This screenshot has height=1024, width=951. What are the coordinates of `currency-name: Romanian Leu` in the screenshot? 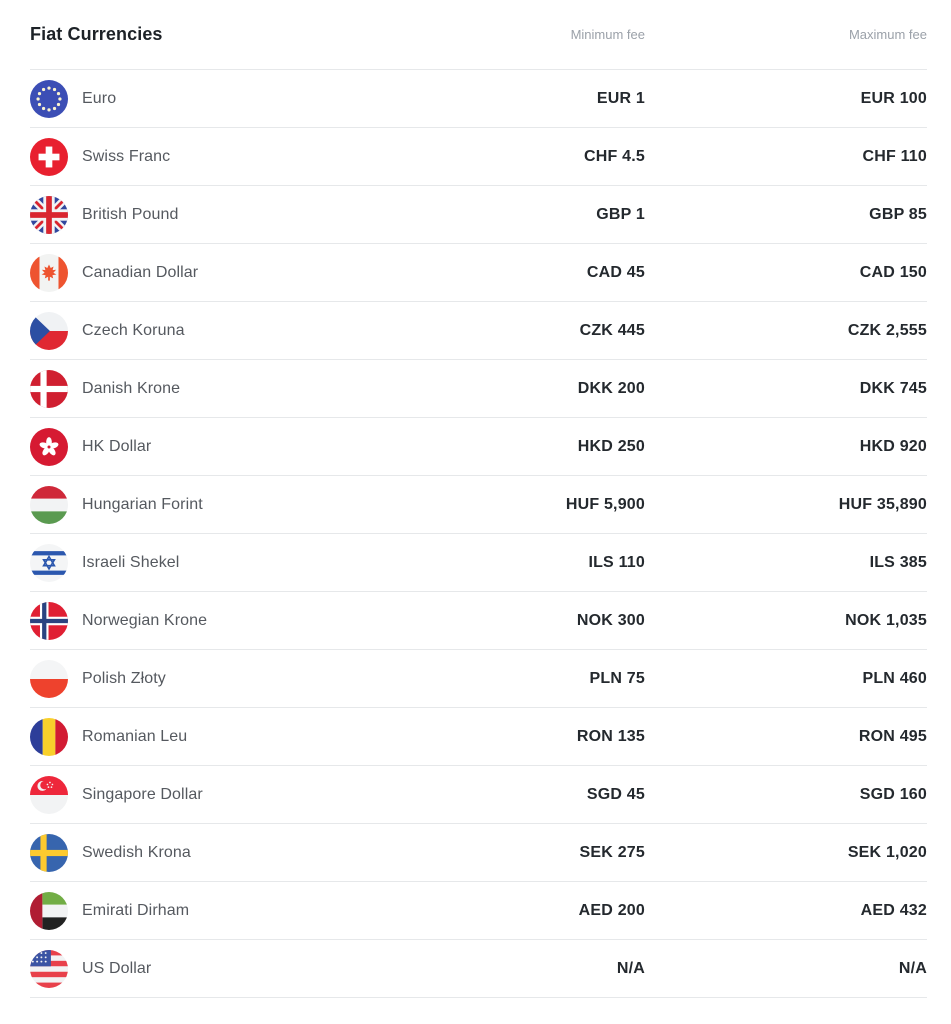 It's located at (135, 736).